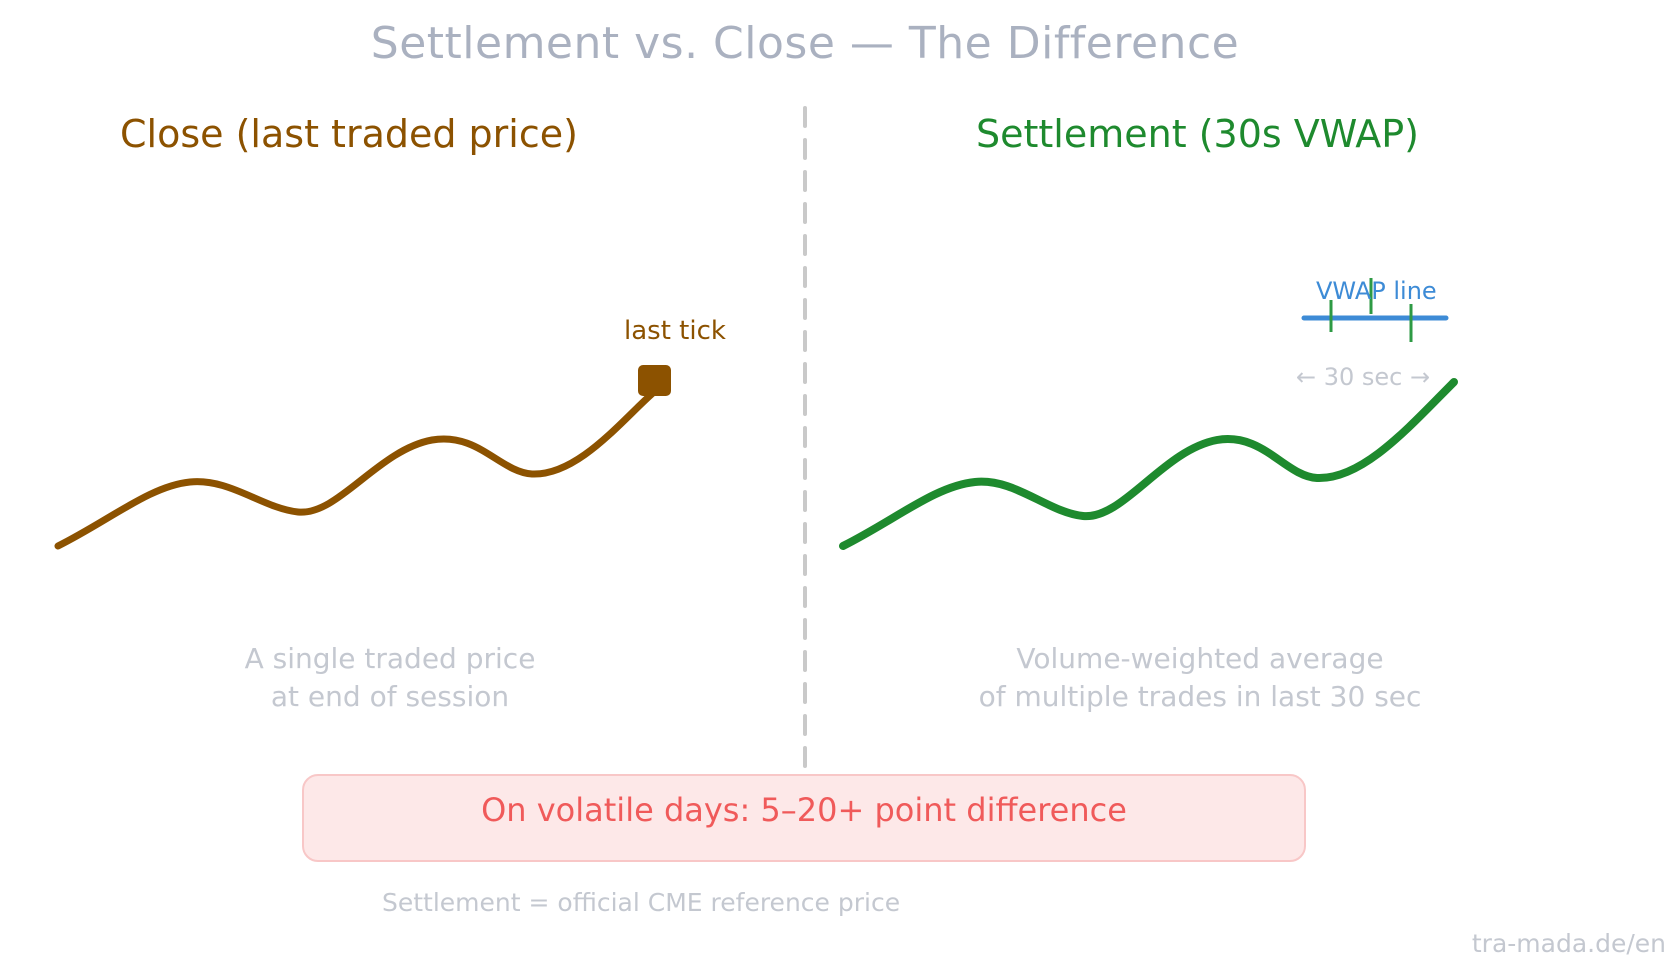  I want to click on brand-watermark: tra-mada.de/en, so click(1568, 943).